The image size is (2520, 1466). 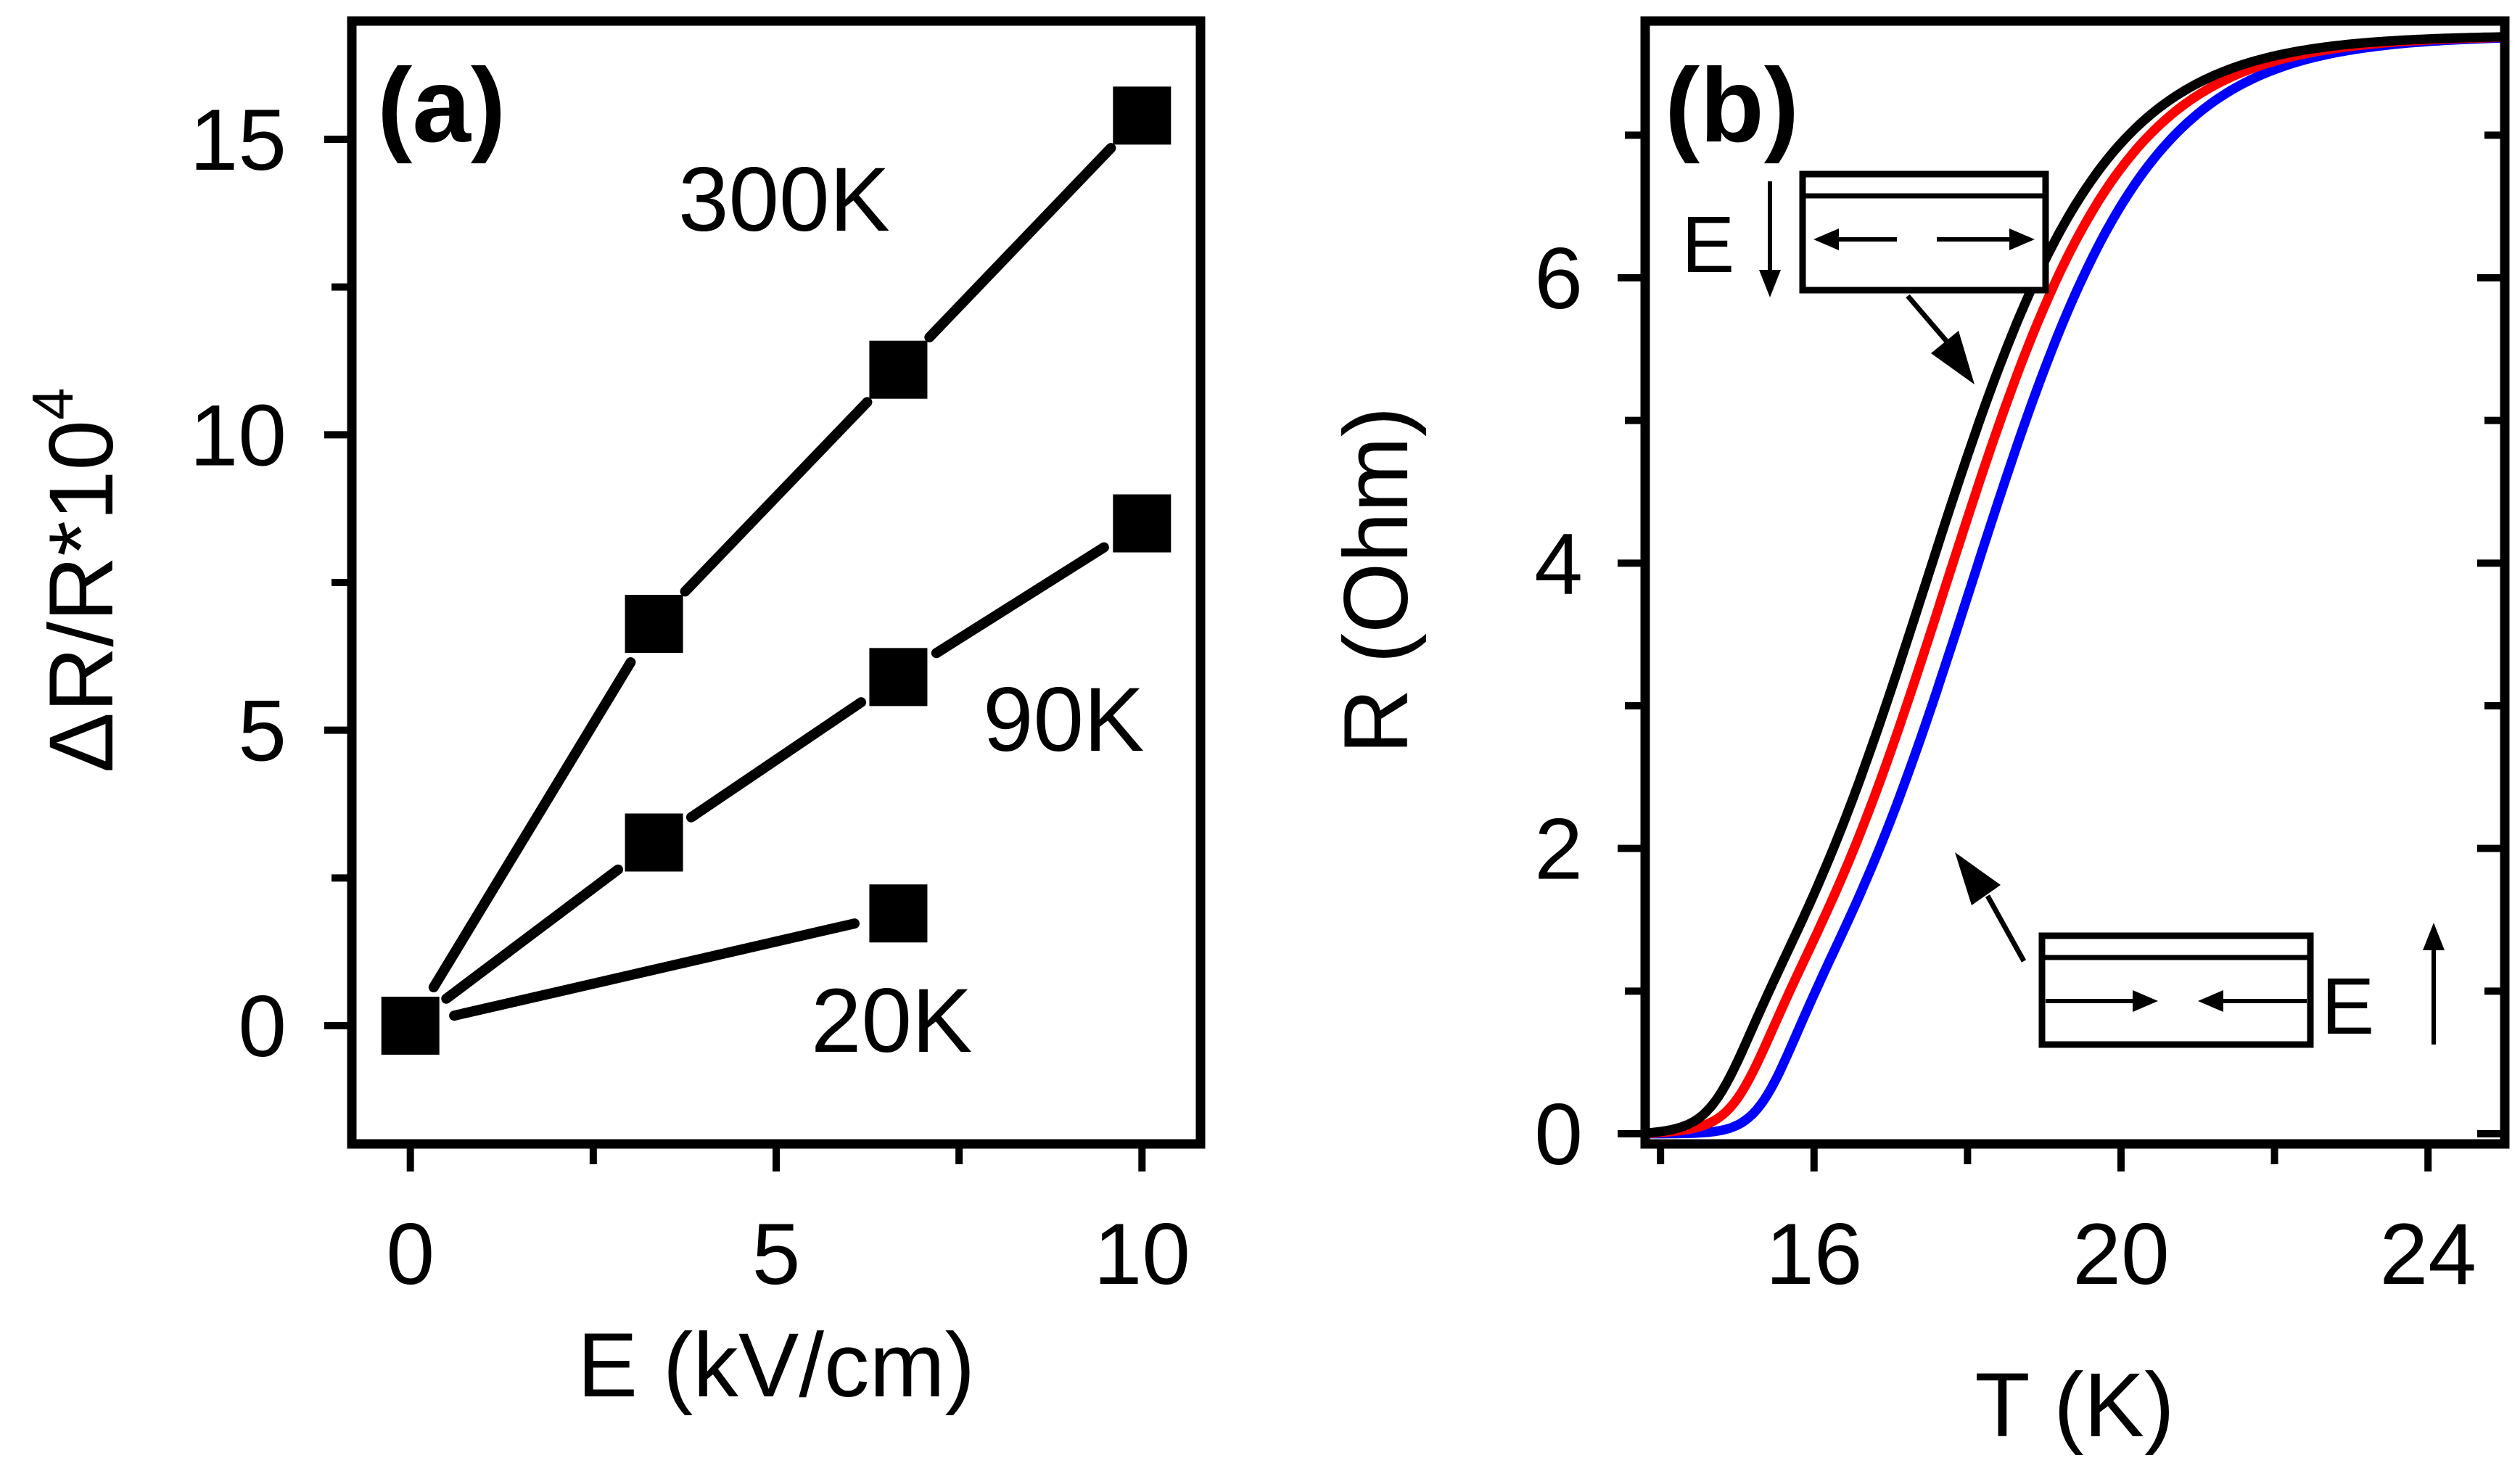 What do you see at coordinates (411, 1254) in the screenshot?
I see `a-x-tick-label: 0` at bounding box center [411, 1254].